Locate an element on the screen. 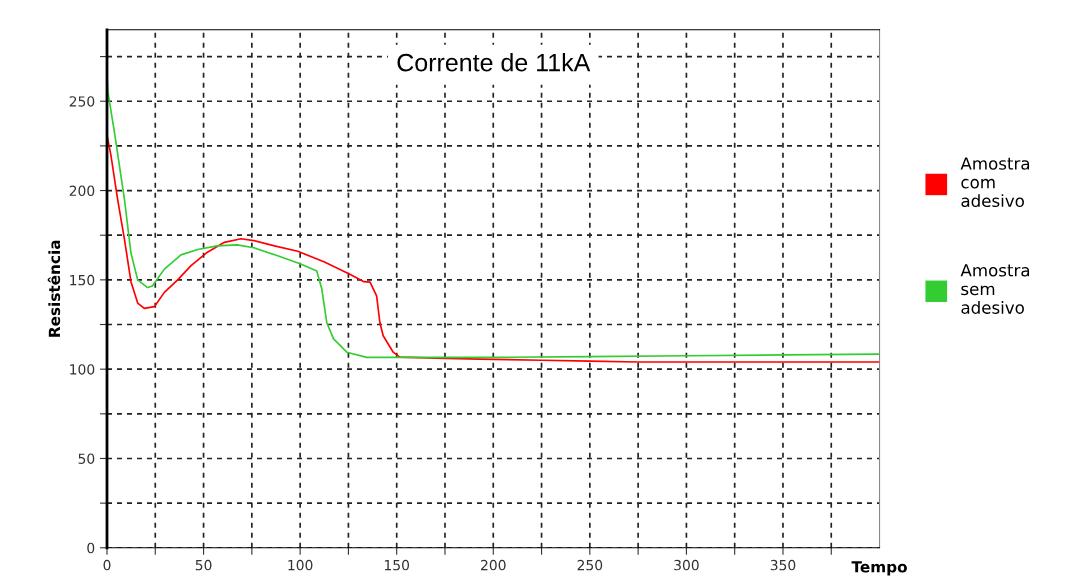  y-tick-label: 250 is located at coordinates (82, 101).